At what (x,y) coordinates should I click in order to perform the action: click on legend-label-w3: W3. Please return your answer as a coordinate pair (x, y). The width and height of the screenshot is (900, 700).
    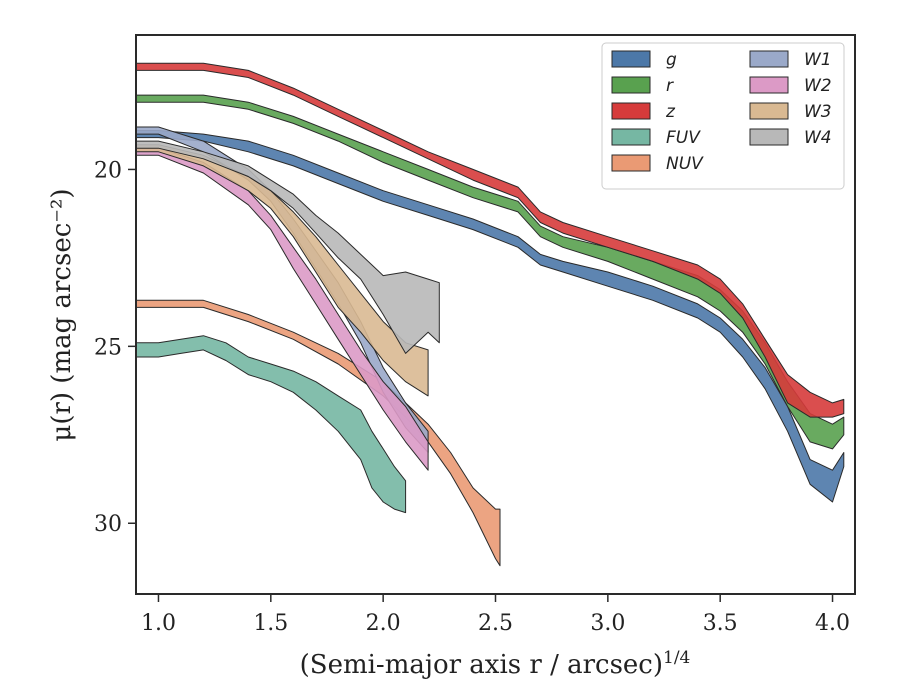
    Looking at the image, I should click on (818, 112).